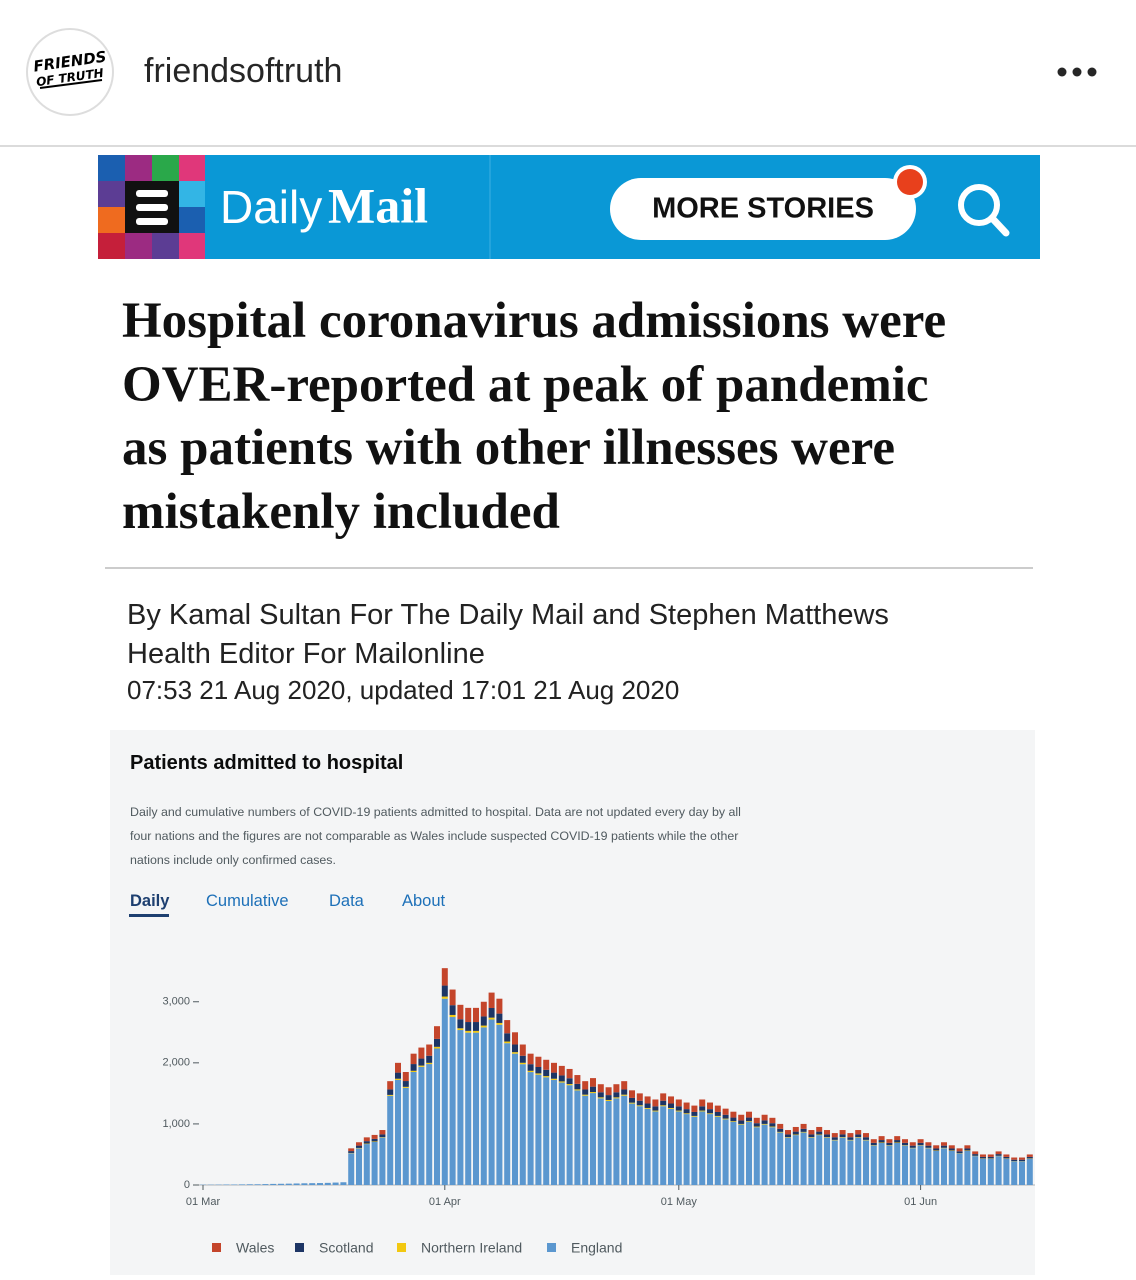 The image size is (1136, 1280). Describe the element at coordinates (176, 1124) in the screenshot. I see `y-tick-label: 1,000` at that location.